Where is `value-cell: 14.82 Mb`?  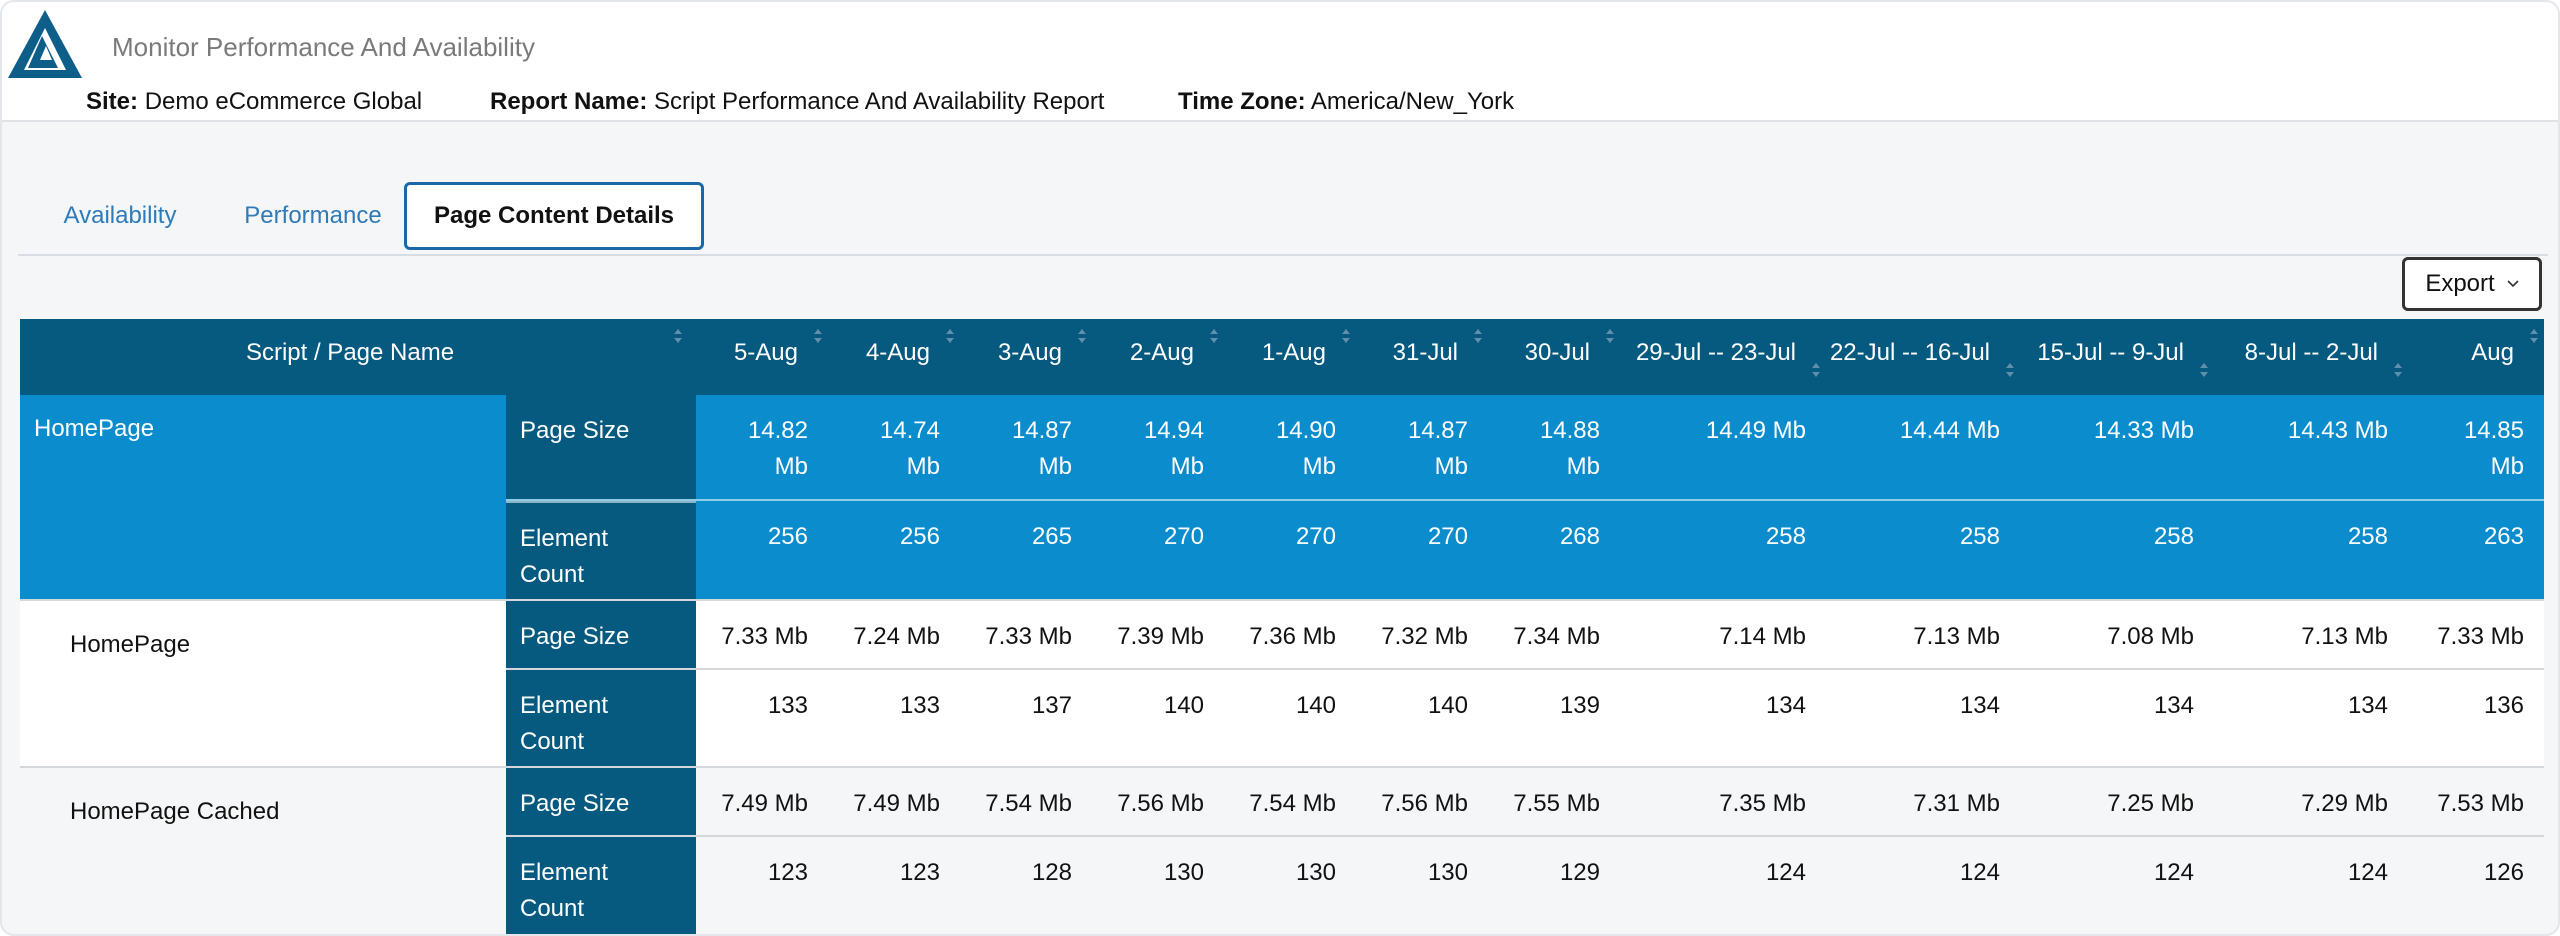 value-cell: 14.82 Mb is located at coordinates (762, 447).